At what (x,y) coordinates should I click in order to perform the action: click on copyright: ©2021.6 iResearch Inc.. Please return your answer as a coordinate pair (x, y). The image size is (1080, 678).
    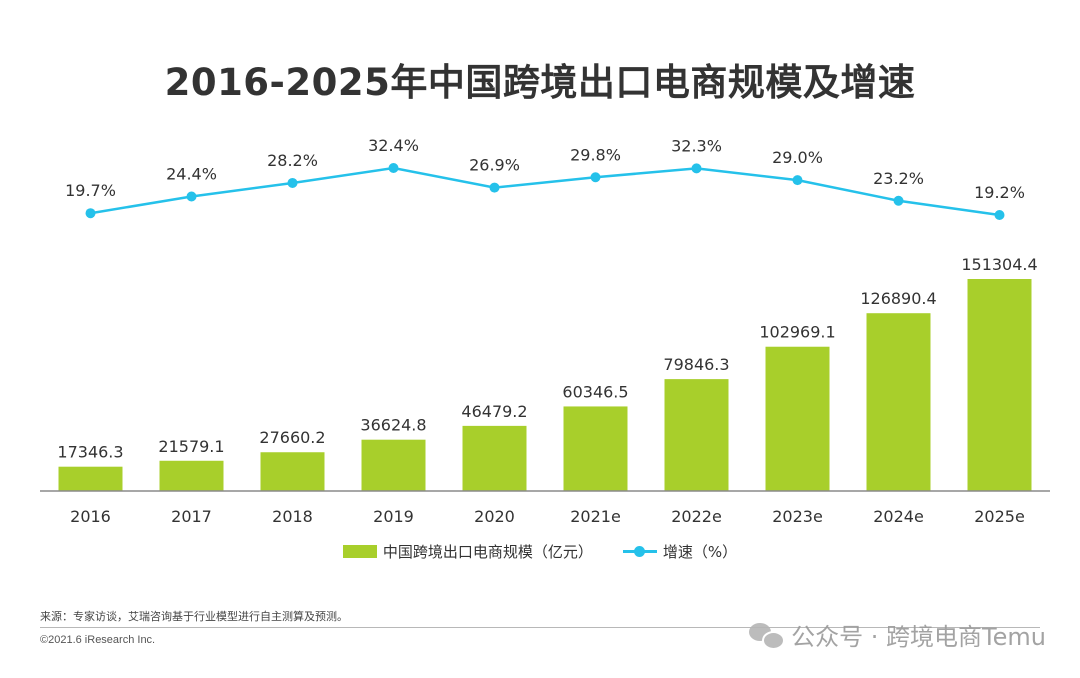
    Looking at the image, I should click on (98, 640).